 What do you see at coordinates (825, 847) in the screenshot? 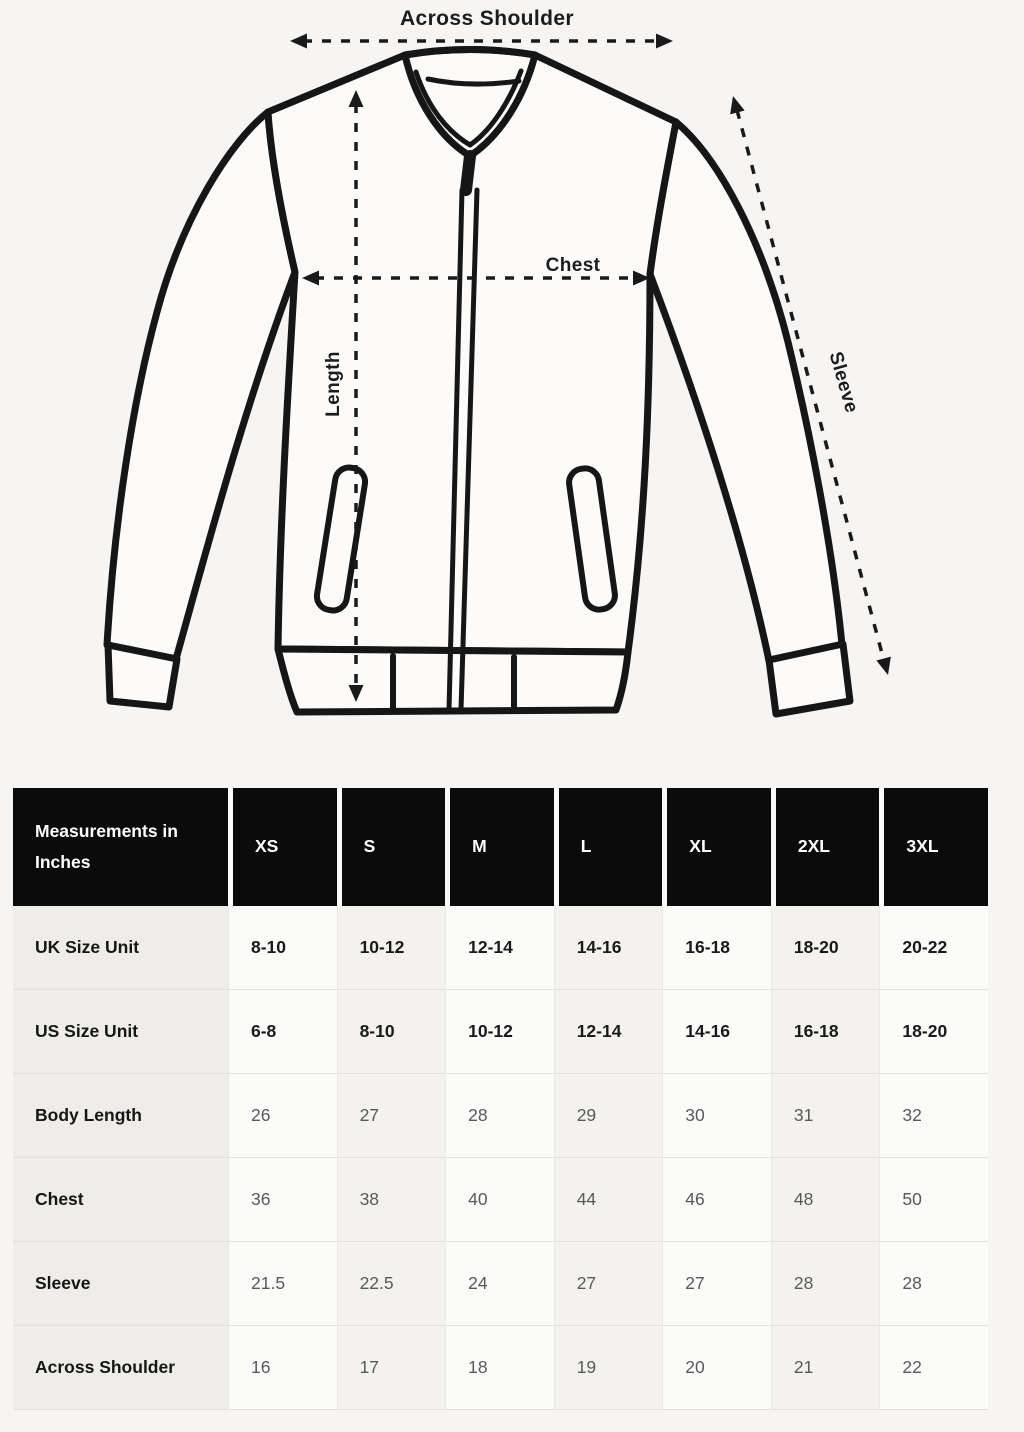
I see `header-size-2XL: 2XL` at bounding box center [825, 847].